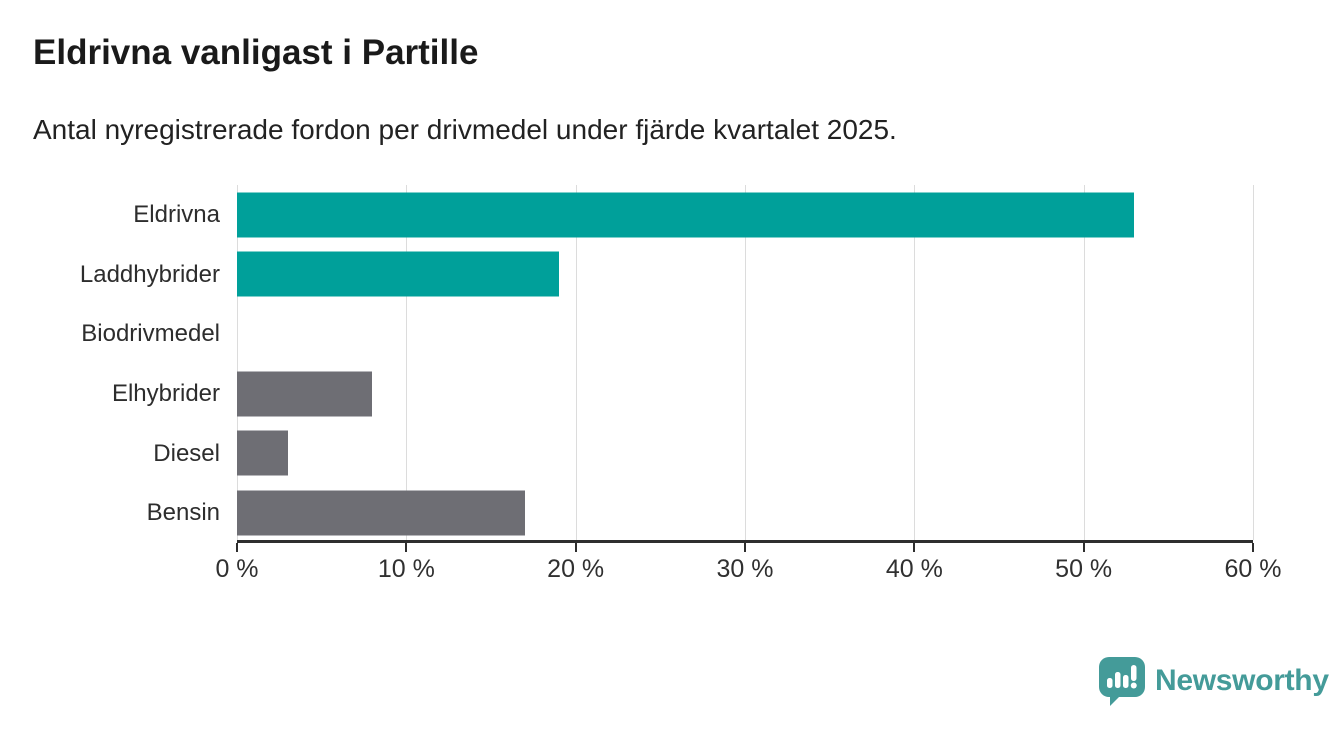  What do you see at coordinates (1122, 681) in the screenshot?
I see `newsworthy-bubble-chart-icon` at bounding box center [1122, 681].